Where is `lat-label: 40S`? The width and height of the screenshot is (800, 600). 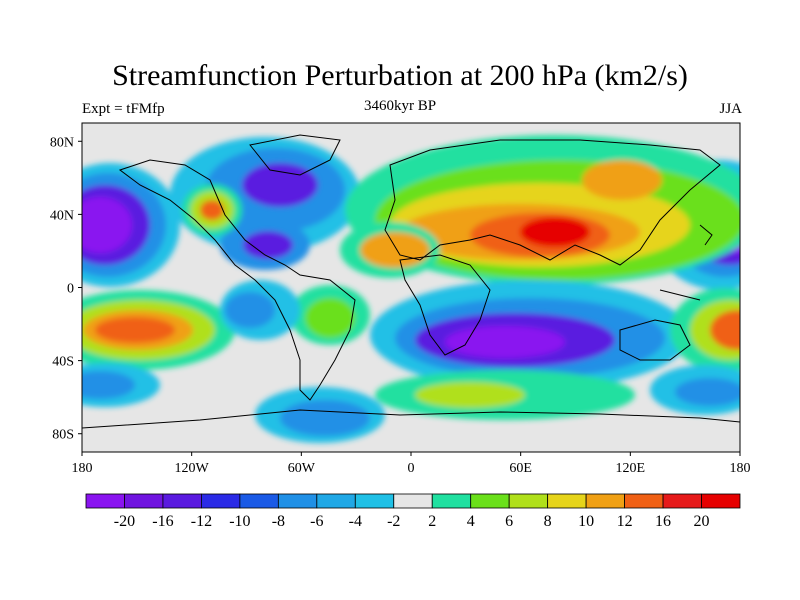
lat-label: 40S is located at coordinates (63, 362).